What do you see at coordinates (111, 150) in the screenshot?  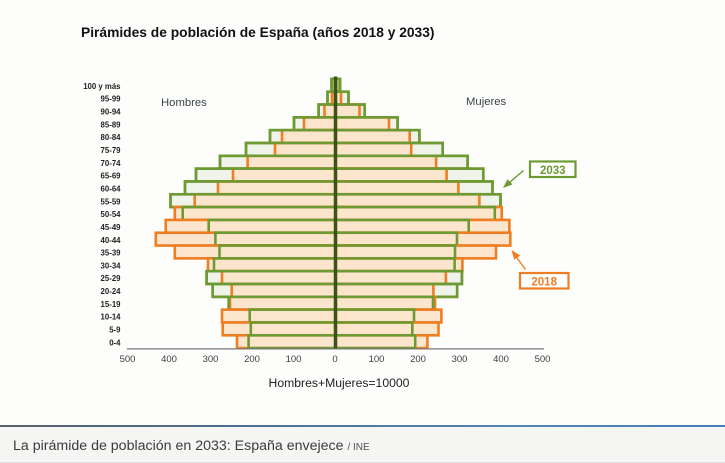 I see `svg-text: 75-79` at bounding box center [111, 150].